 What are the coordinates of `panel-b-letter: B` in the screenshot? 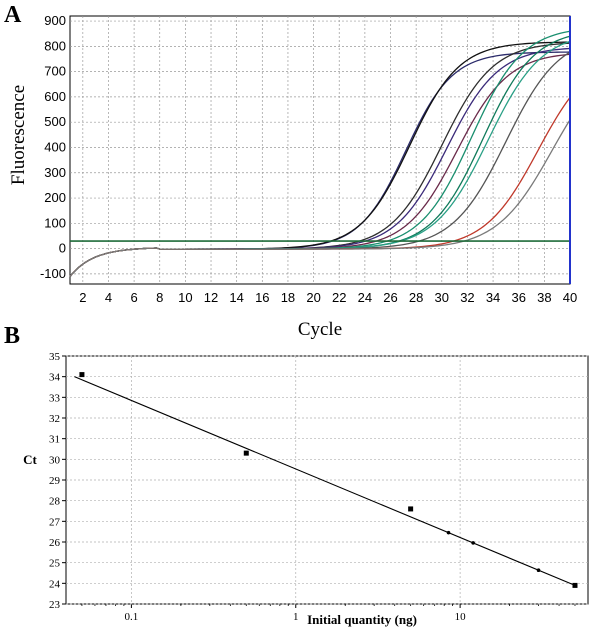 It's located at (12, 336).